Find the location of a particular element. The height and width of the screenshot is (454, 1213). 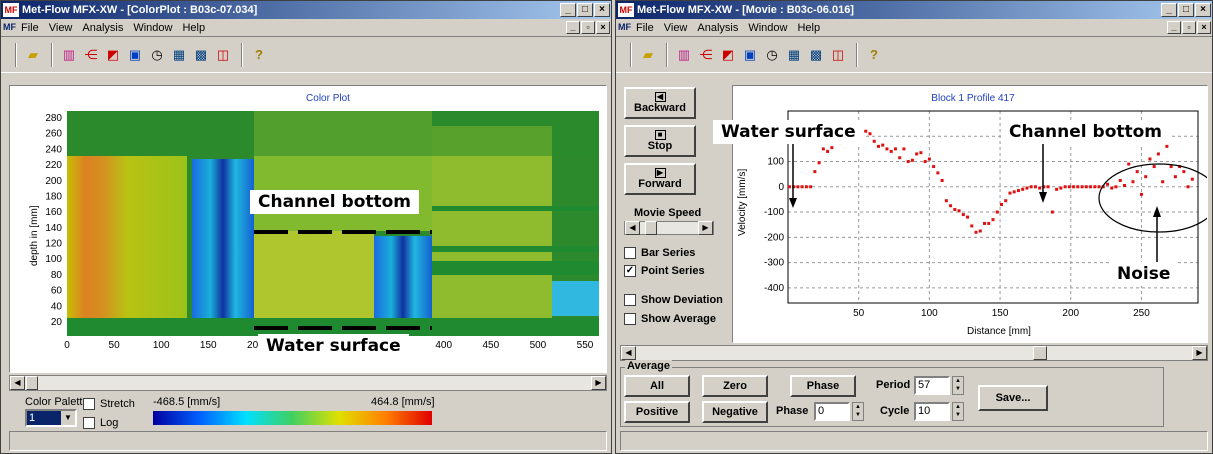

stop-button: ■ Stop is located at coordinates (660, 141).